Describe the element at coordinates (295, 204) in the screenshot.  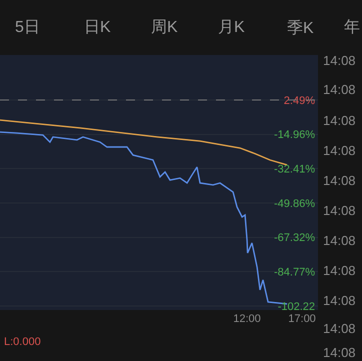
I see `y-tick-label: -49.86%` at that location.